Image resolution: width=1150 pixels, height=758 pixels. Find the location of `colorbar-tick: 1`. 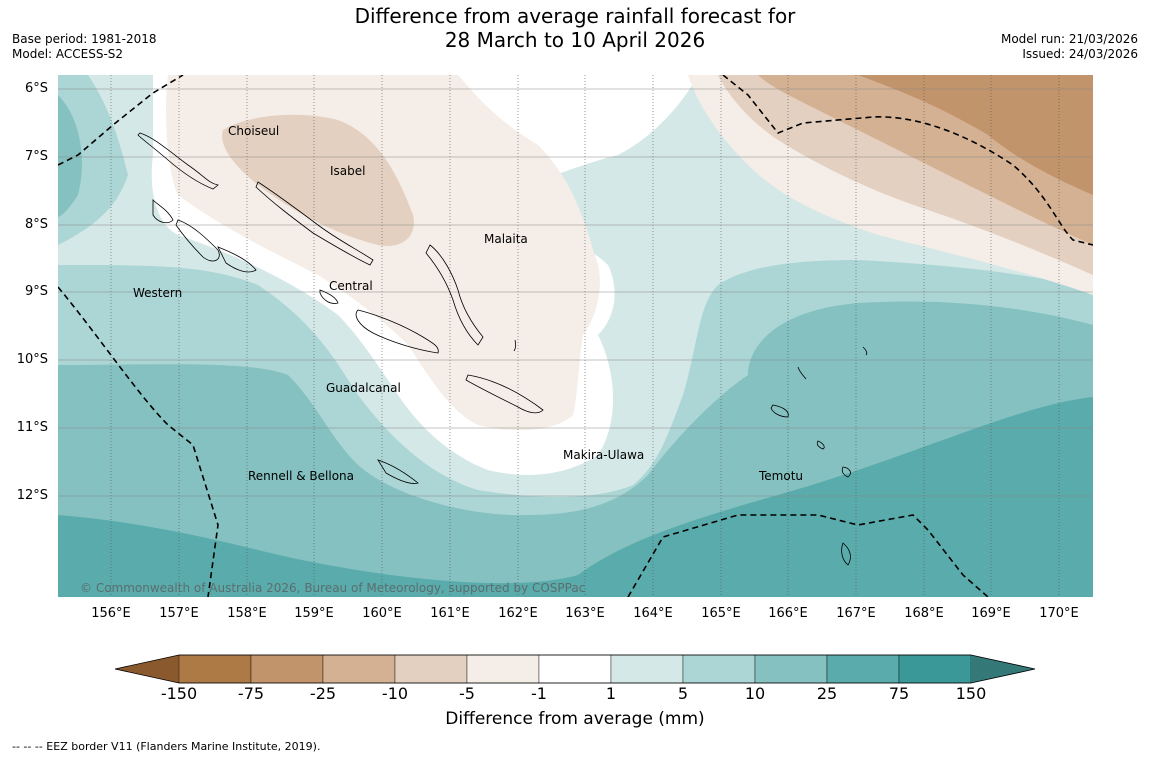

colorbar-tick: 1 is located at coordinates (611, 693).